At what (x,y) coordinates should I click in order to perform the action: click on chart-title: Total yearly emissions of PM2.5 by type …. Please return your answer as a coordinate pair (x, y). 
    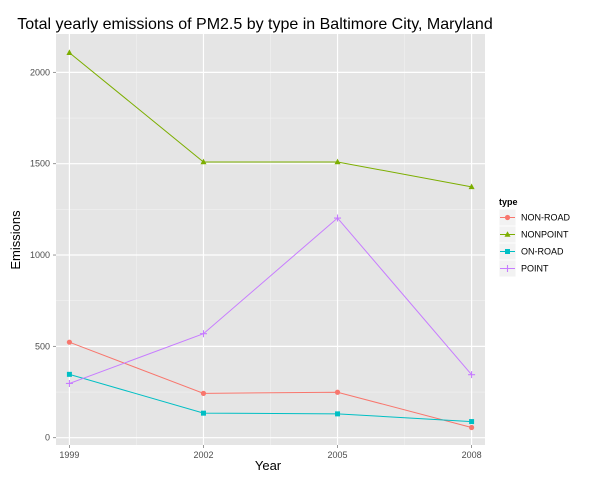
    Looking at the image, I should click on (254, 24).